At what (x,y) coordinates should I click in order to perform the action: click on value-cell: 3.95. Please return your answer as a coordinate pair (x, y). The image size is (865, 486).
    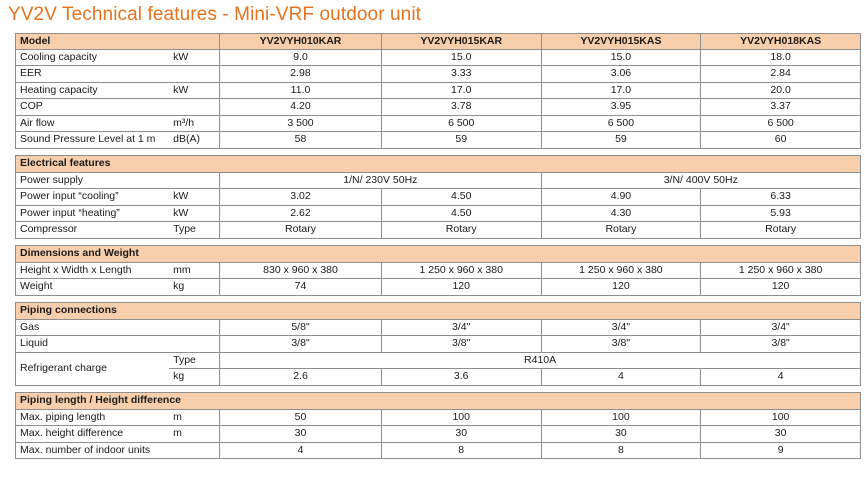
    Looking at the image, I should click on (621, 107).